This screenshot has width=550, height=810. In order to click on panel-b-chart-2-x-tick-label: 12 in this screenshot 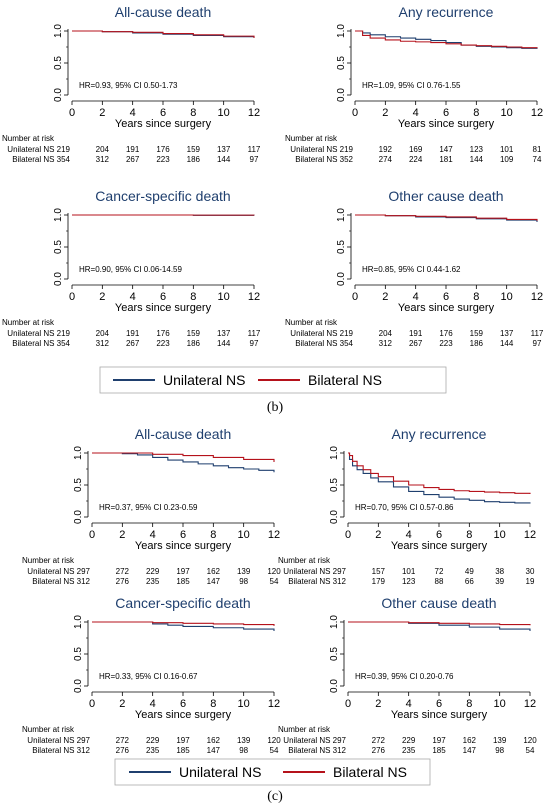, I will do `click(537, 113)`.